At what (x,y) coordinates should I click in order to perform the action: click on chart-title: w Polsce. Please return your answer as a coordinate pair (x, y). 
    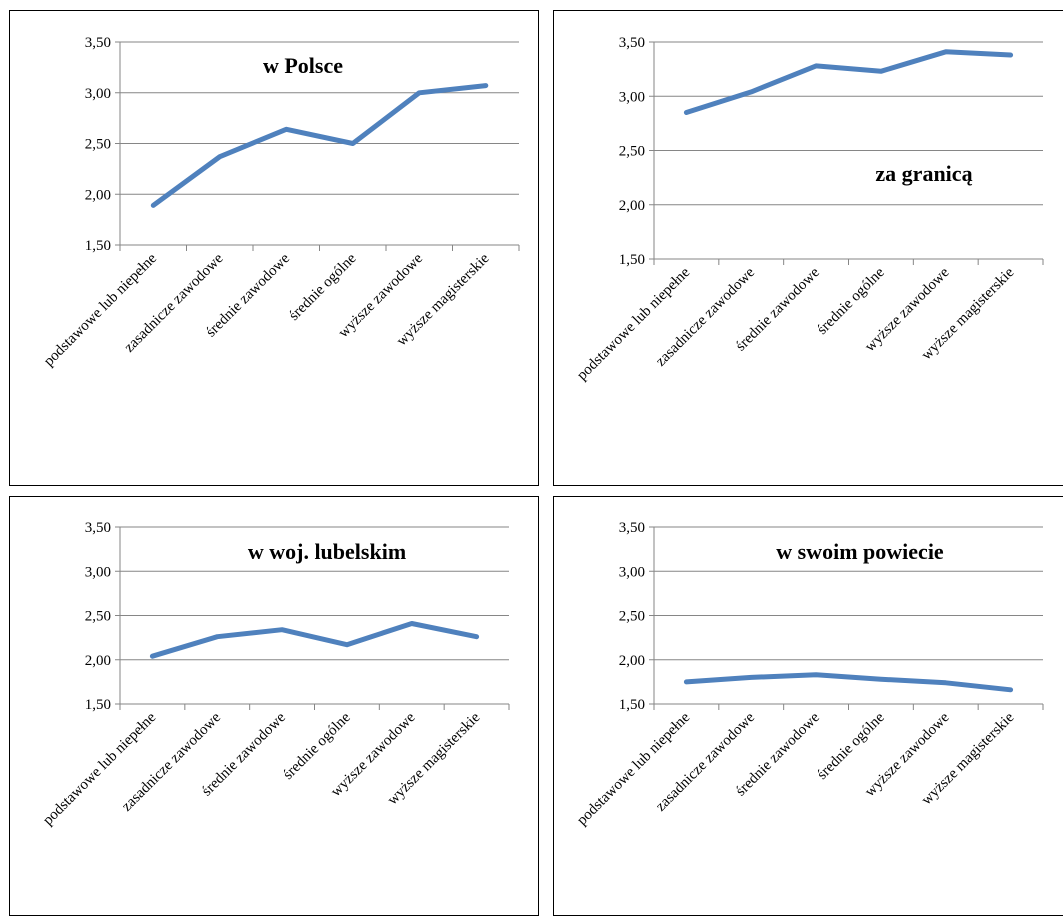
    Looking at the image, I should click on (303, 65).